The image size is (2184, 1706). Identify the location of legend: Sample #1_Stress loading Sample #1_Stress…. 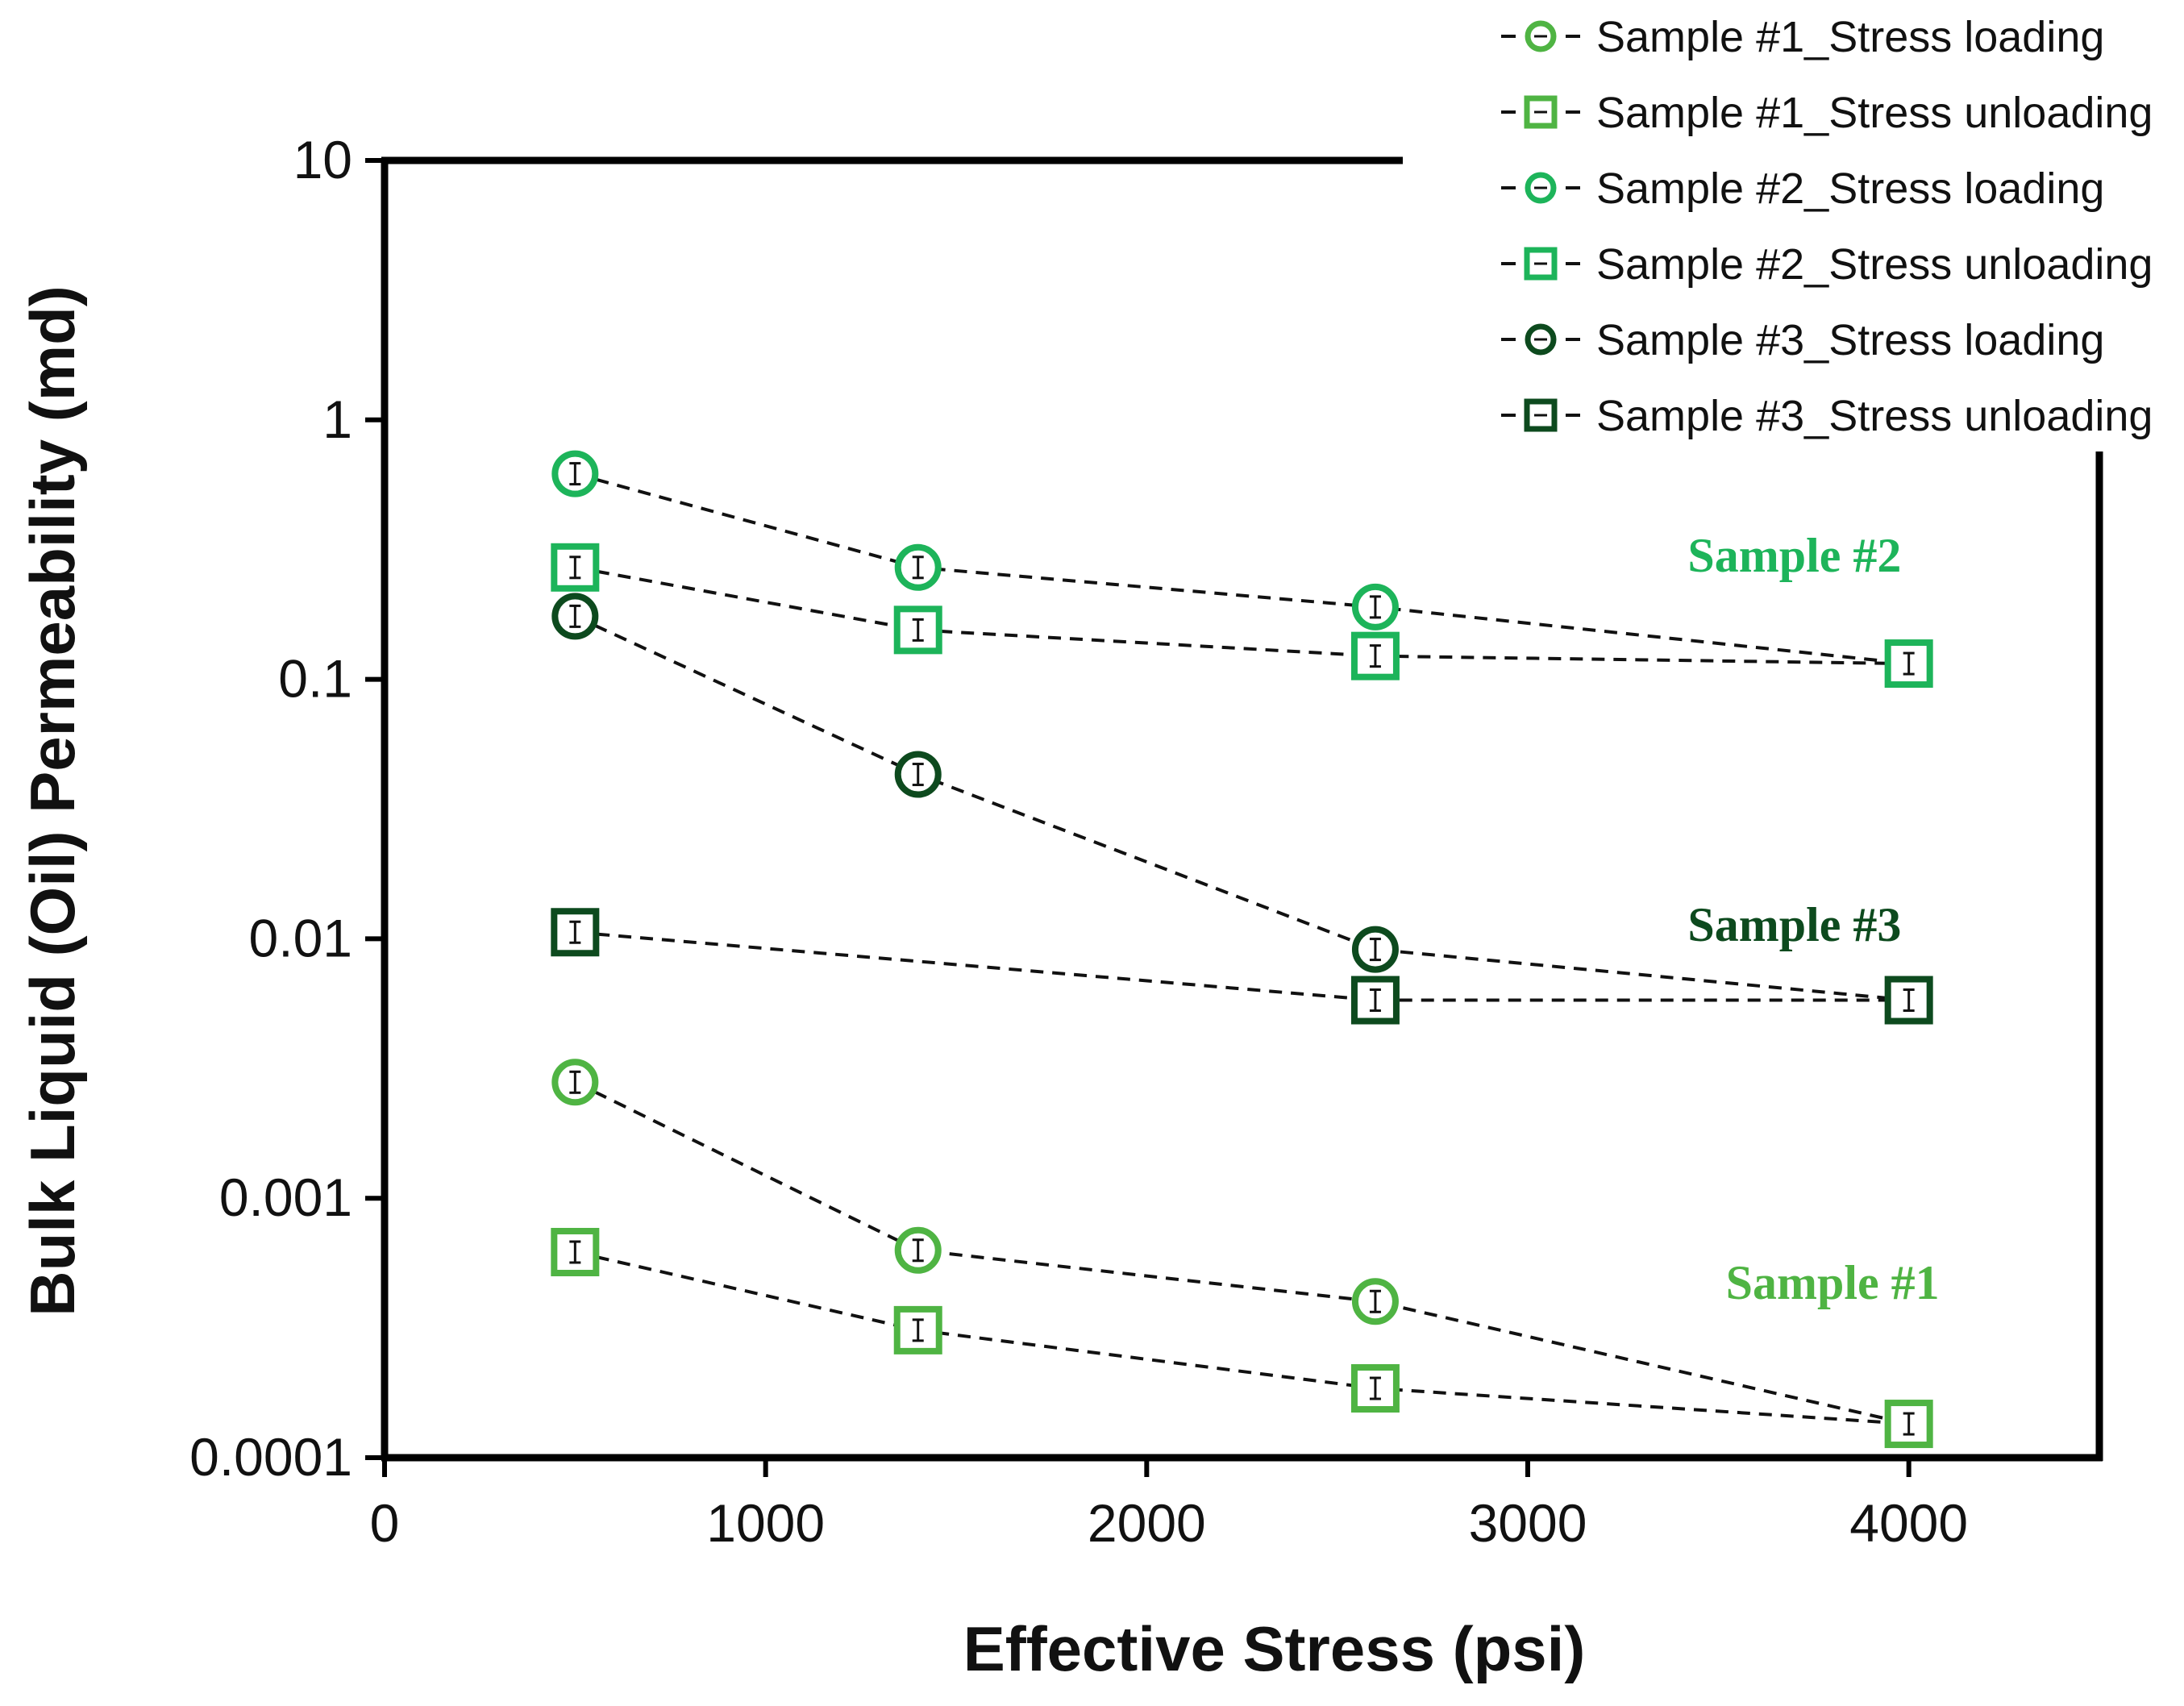
(1827, 226).